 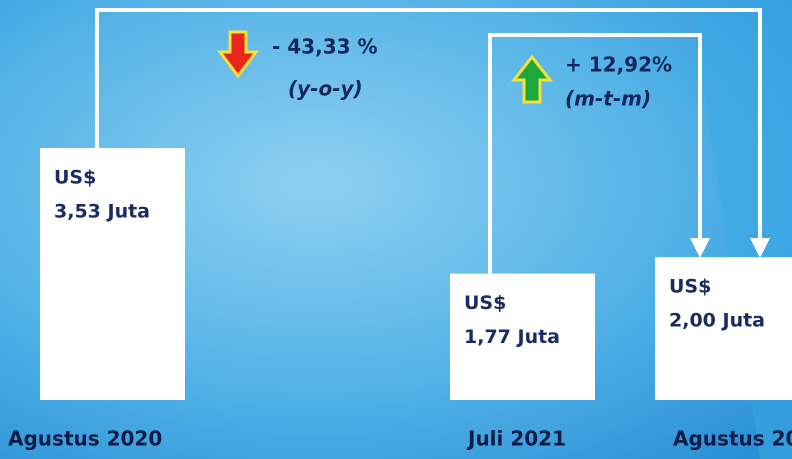 What do you see at coordinates (325, 47) in the screenshot?
I see `annotation: - 43,33 %` at bounding box center [325, 47].